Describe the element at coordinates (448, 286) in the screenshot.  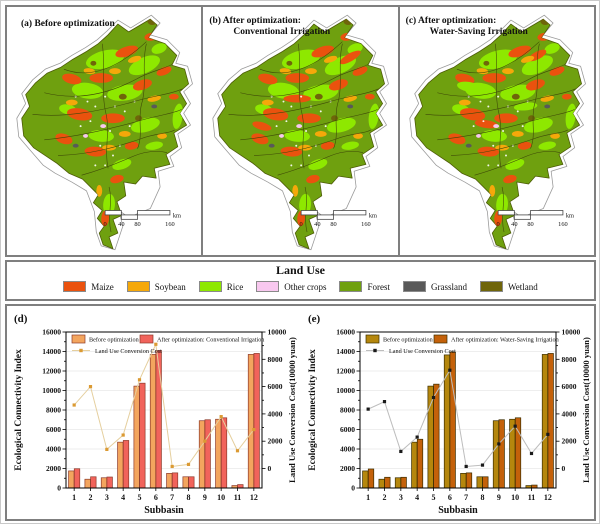
I see `legend-label: Grassland` at that location.